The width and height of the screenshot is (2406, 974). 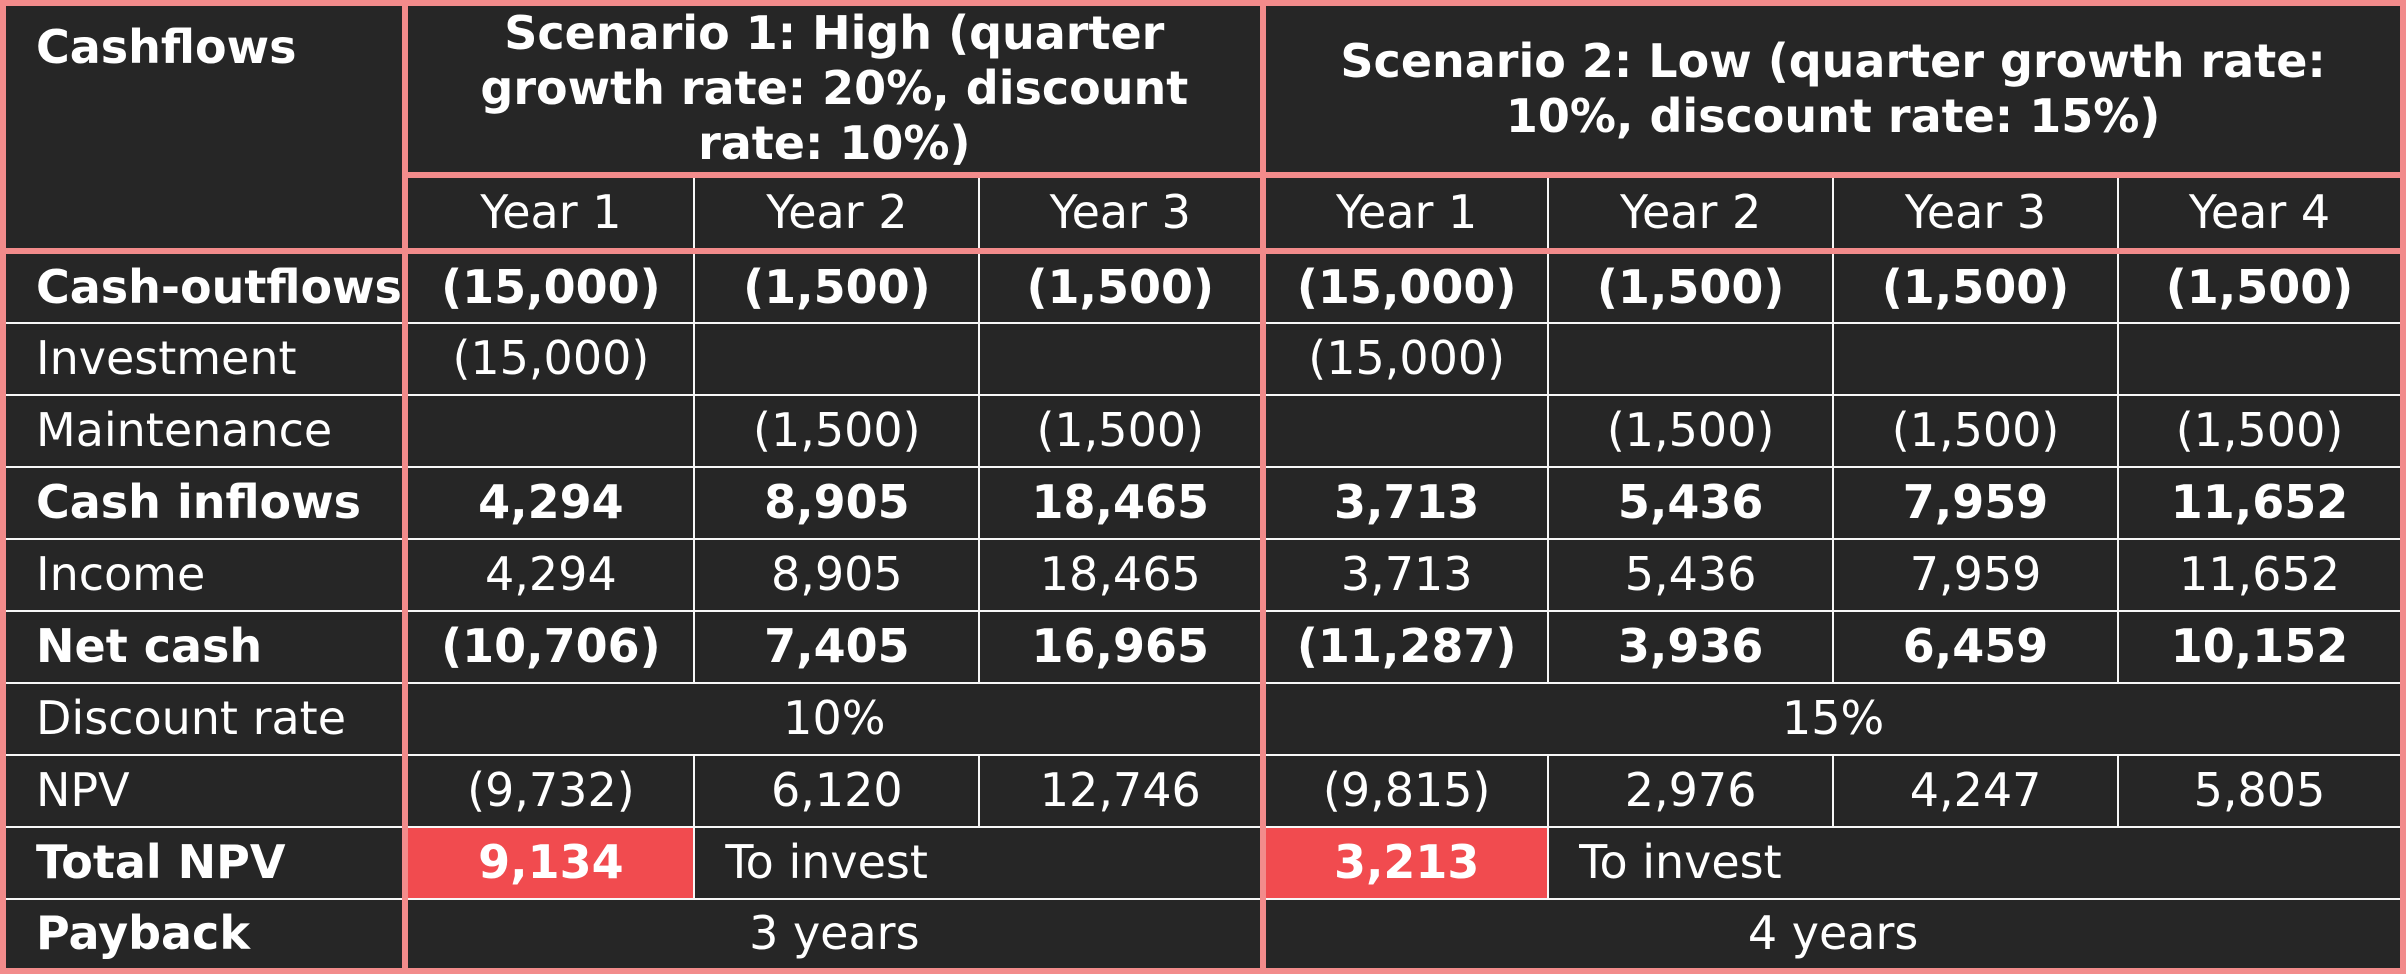 I want to click on s1-discount-rate: 10%, so click(x=833, y=718).